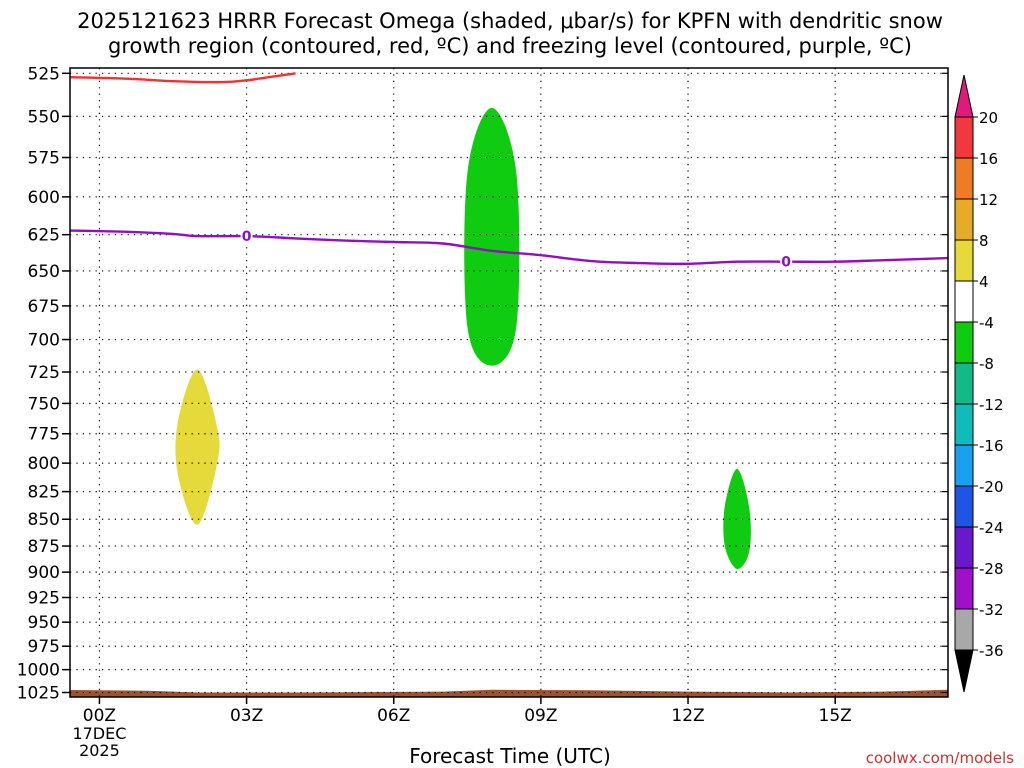 The height and width of the screenshot is (768, 1024). Describe the element at coordinates (44, 307) in the screenshot. I see `y-tick-label: 675` at that location.